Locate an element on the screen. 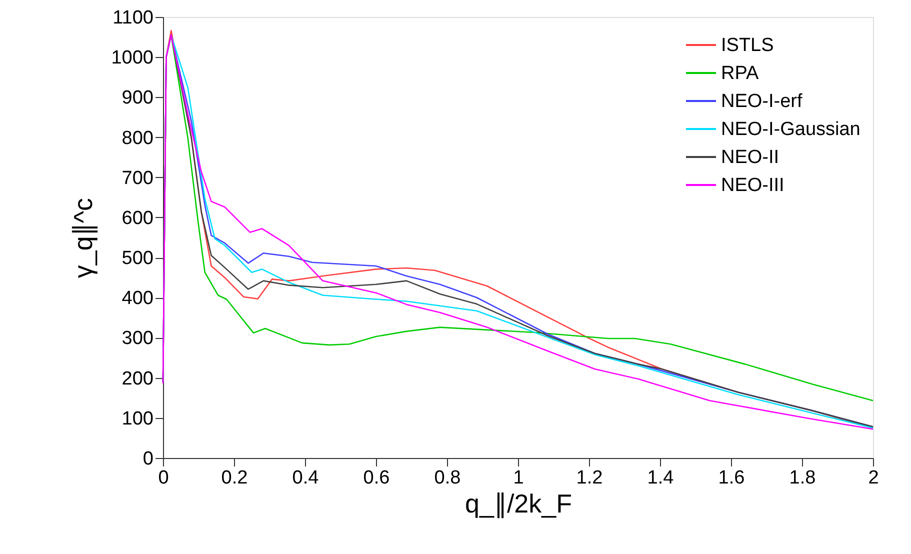 The width and height of the screenshot is (911, 554). x-tick-label: 0 is located at coordinates (163, 478).